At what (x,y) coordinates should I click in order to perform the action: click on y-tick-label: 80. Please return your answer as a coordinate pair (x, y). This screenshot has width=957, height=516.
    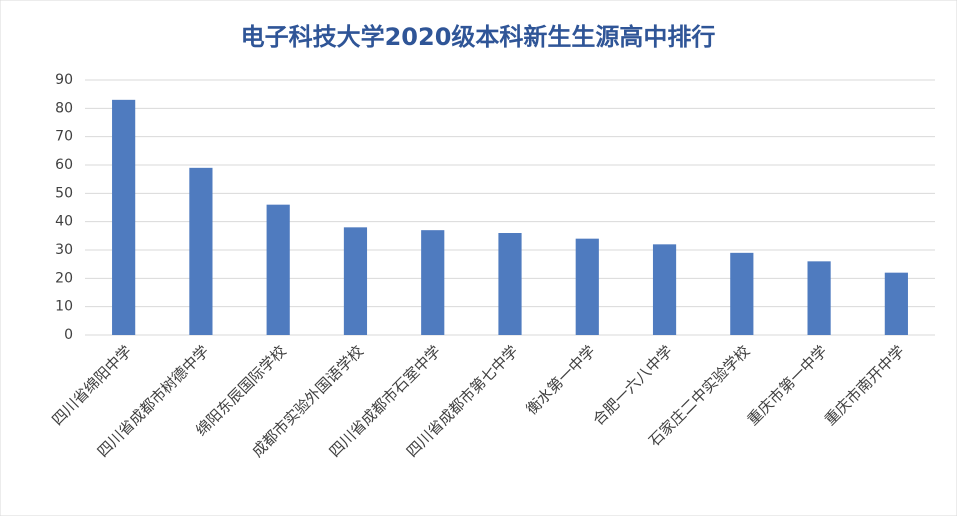
    Looking at the image, I should click on (64, 108).